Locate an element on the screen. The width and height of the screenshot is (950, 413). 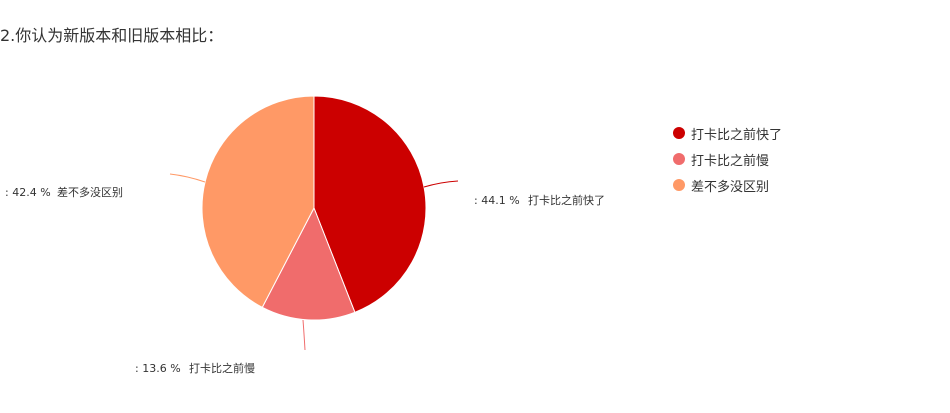
data-label-value: : 42.4 % is located at coordinates (28, 192).